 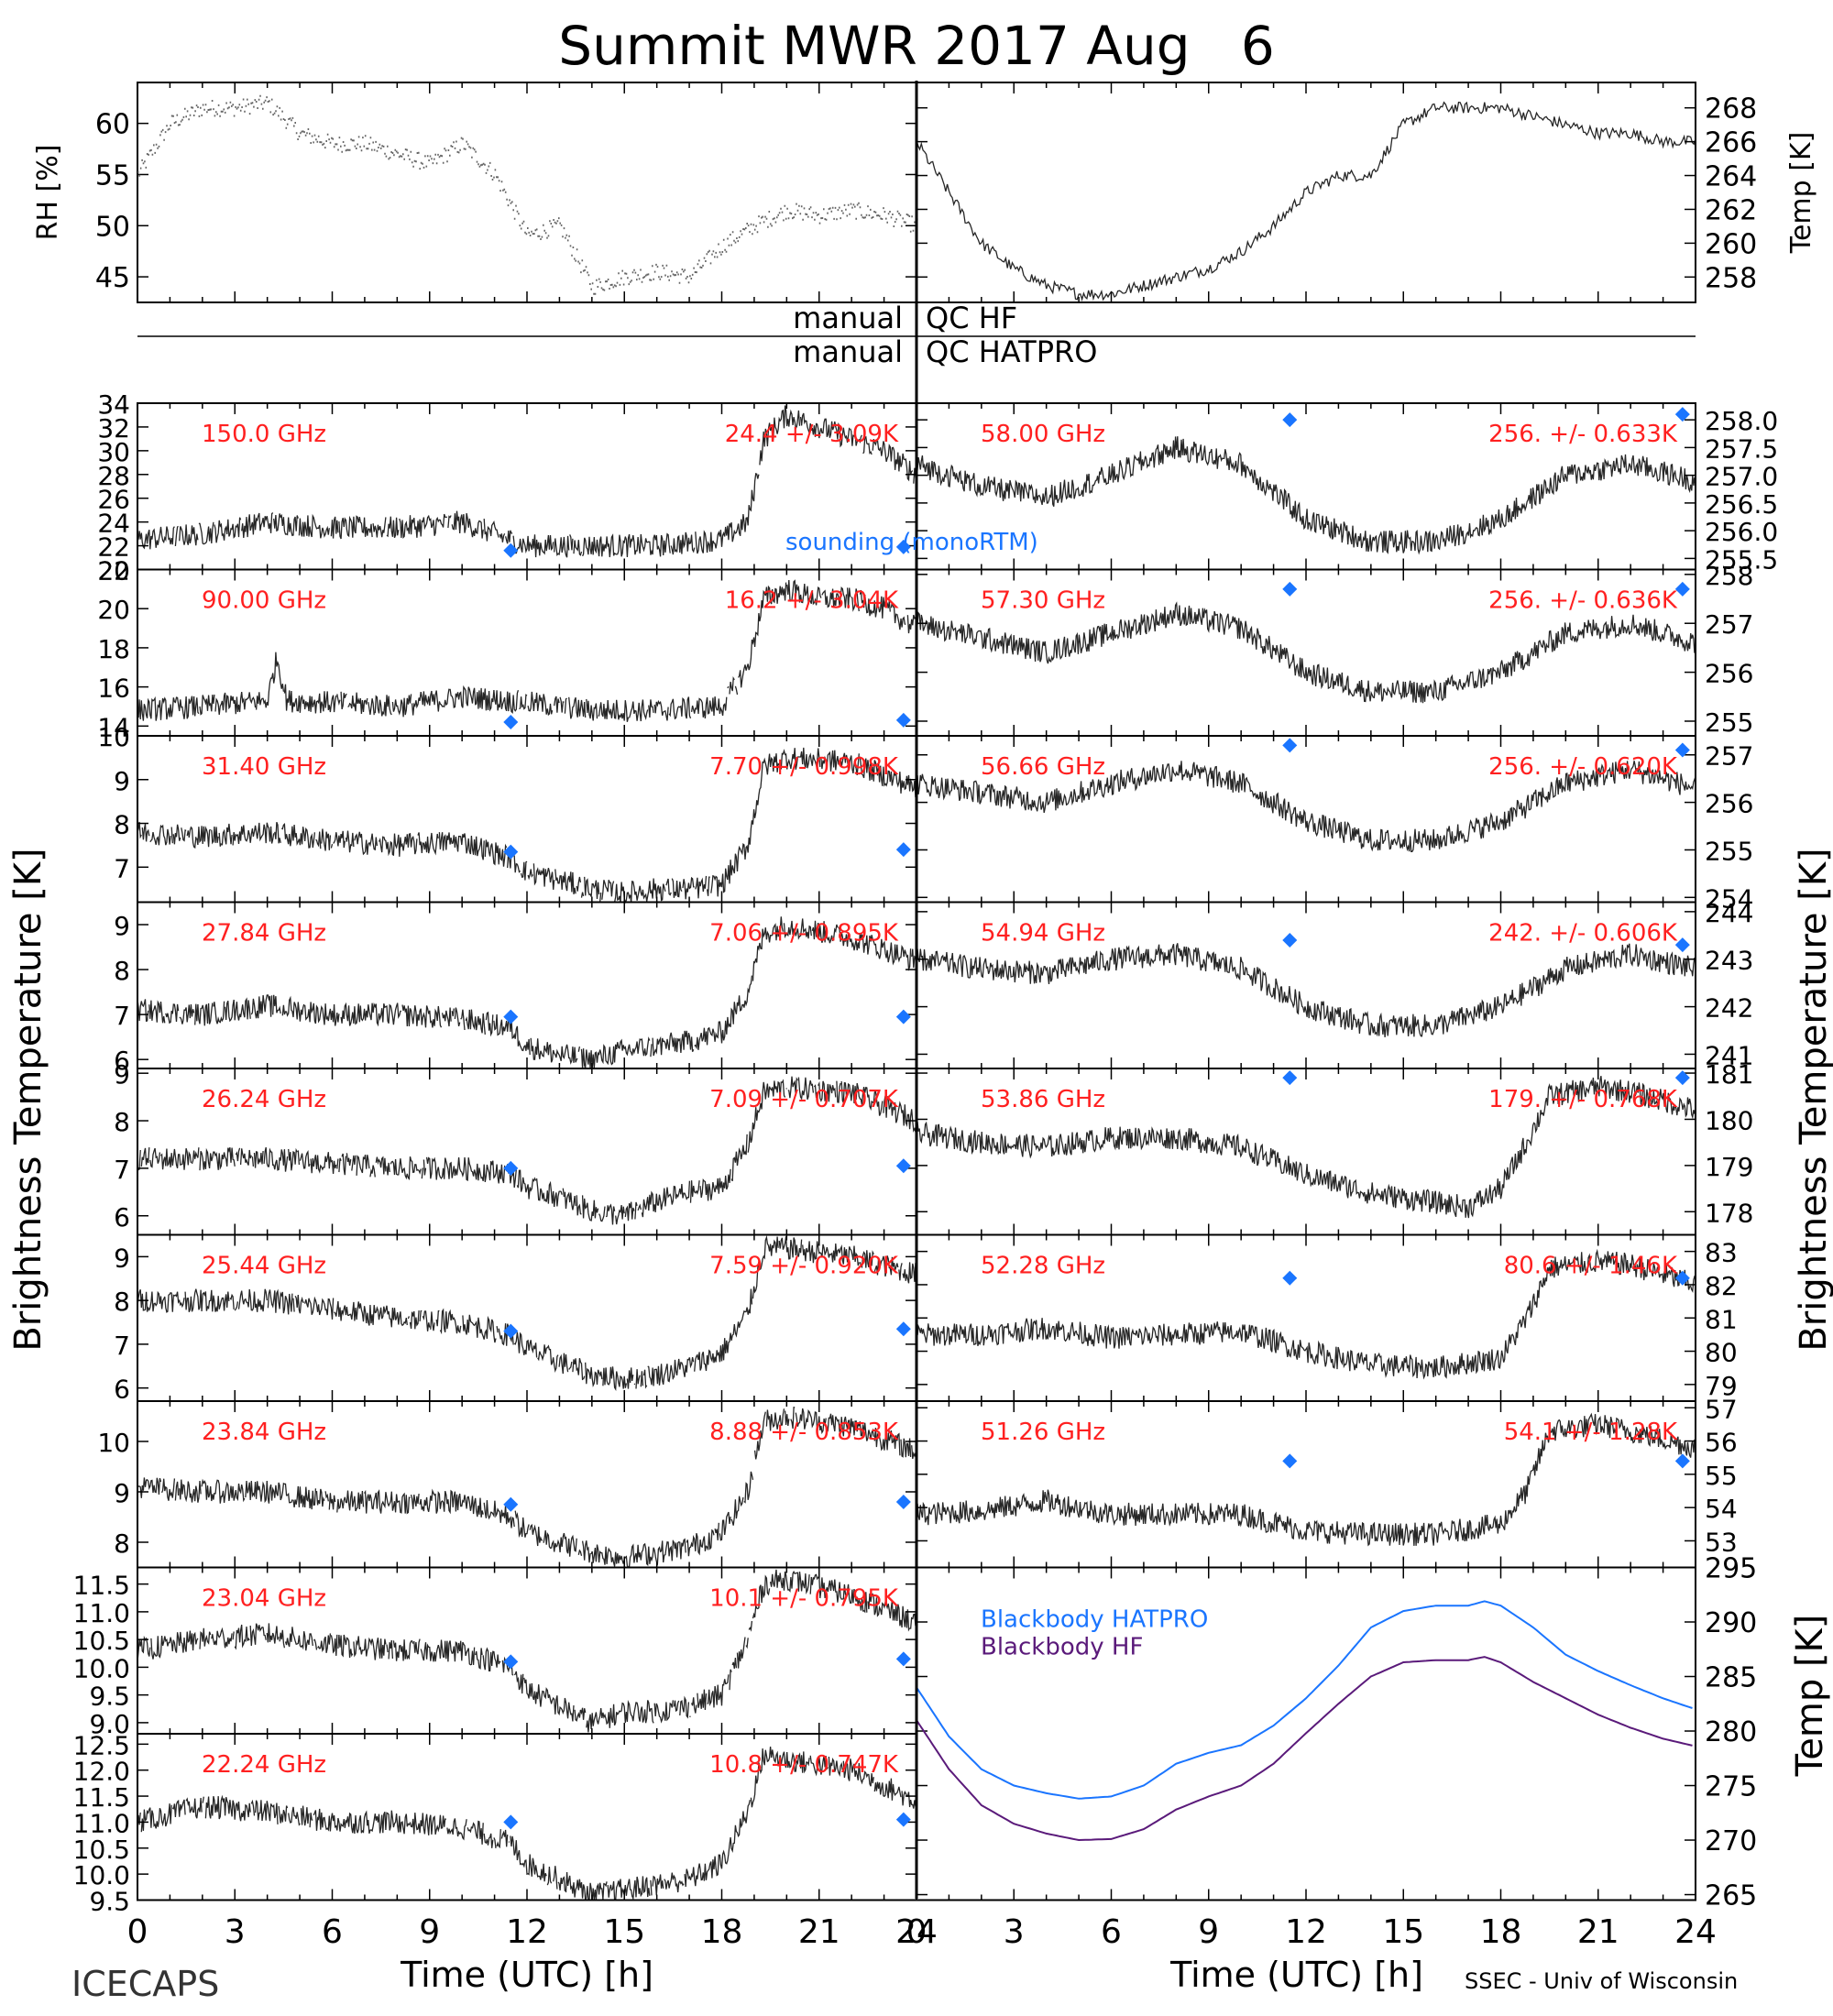 What do you see at coordinates (1729, 1213) in the screenshot?
I see `y-tick-label: 178` at bounding box center [1729, 1213].